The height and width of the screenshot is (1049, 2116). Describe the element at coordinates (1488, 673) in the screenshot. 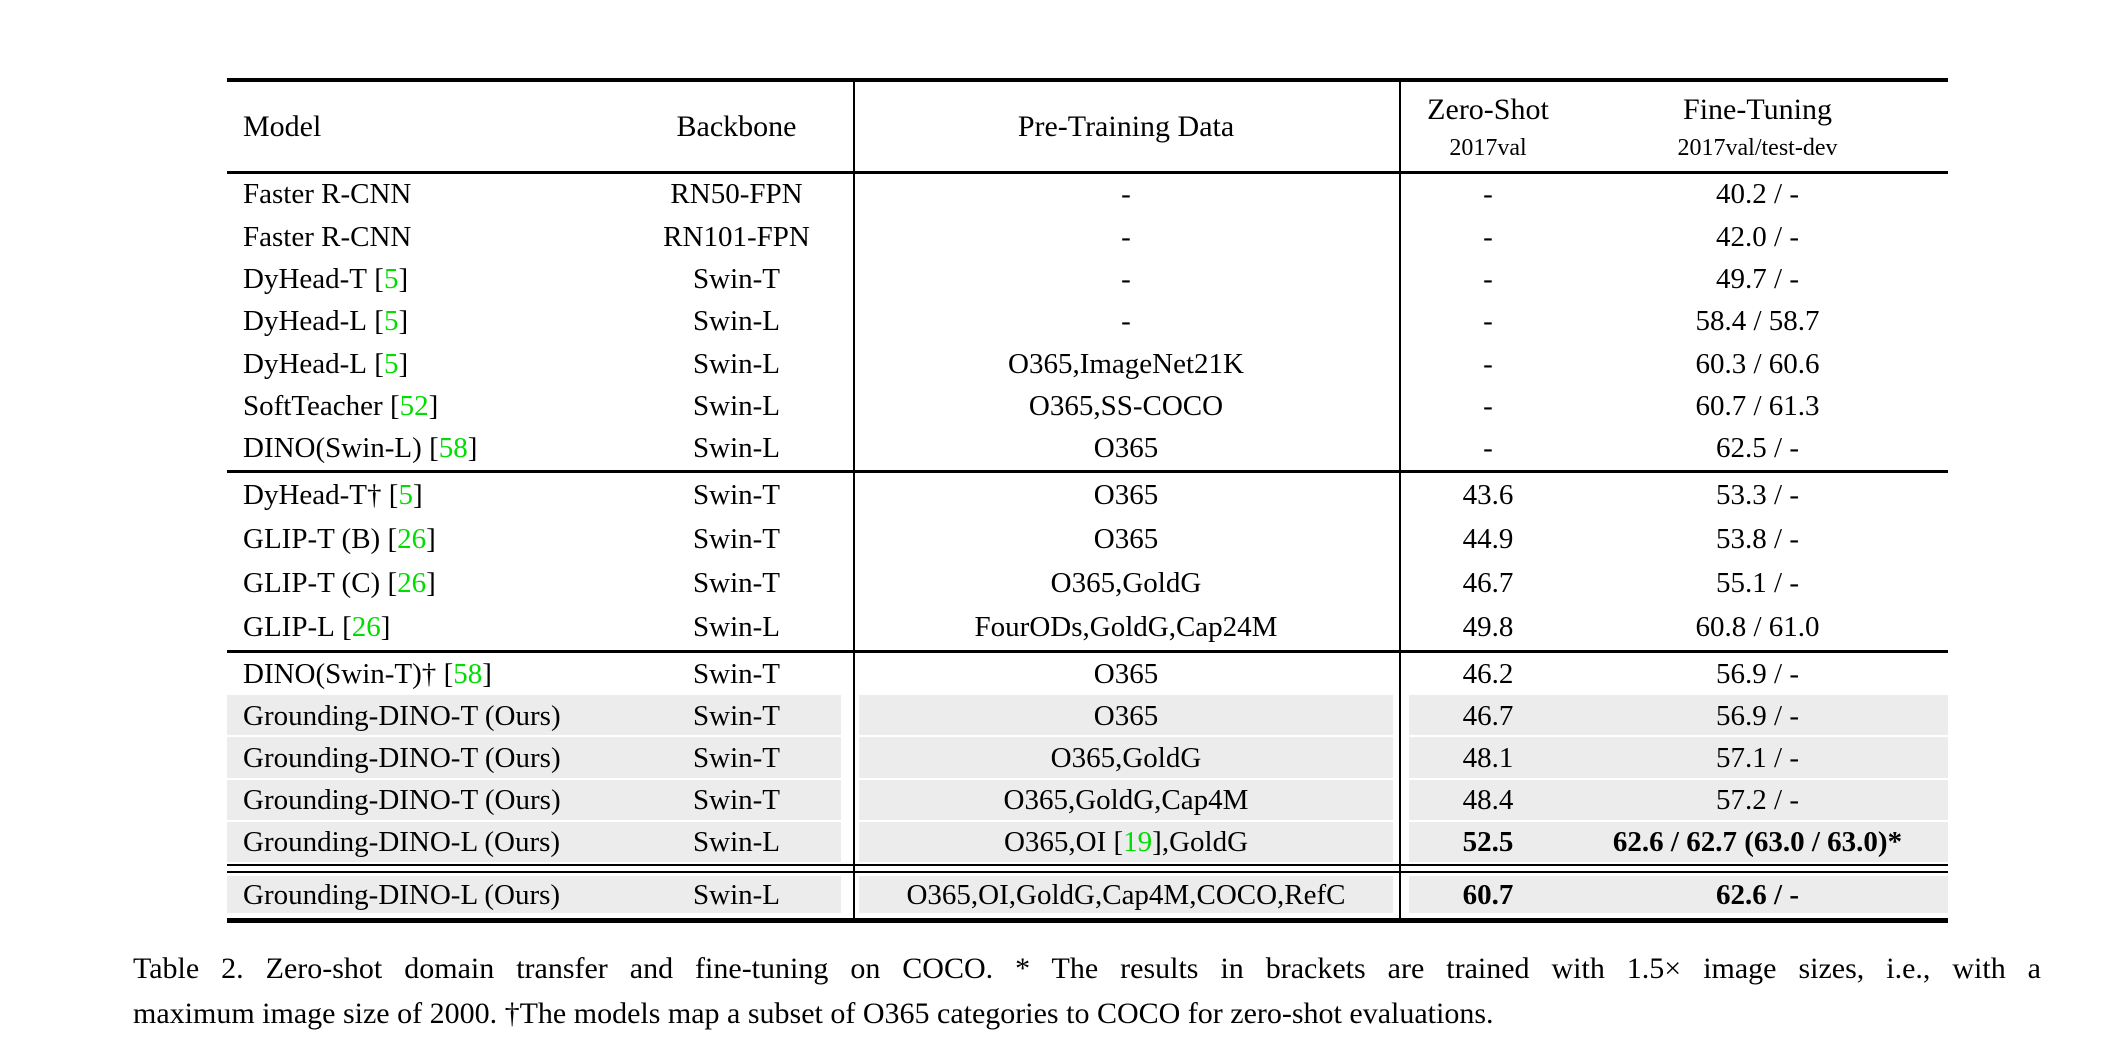

I see `cell-zeroshot-ap: 46.2` at that location.